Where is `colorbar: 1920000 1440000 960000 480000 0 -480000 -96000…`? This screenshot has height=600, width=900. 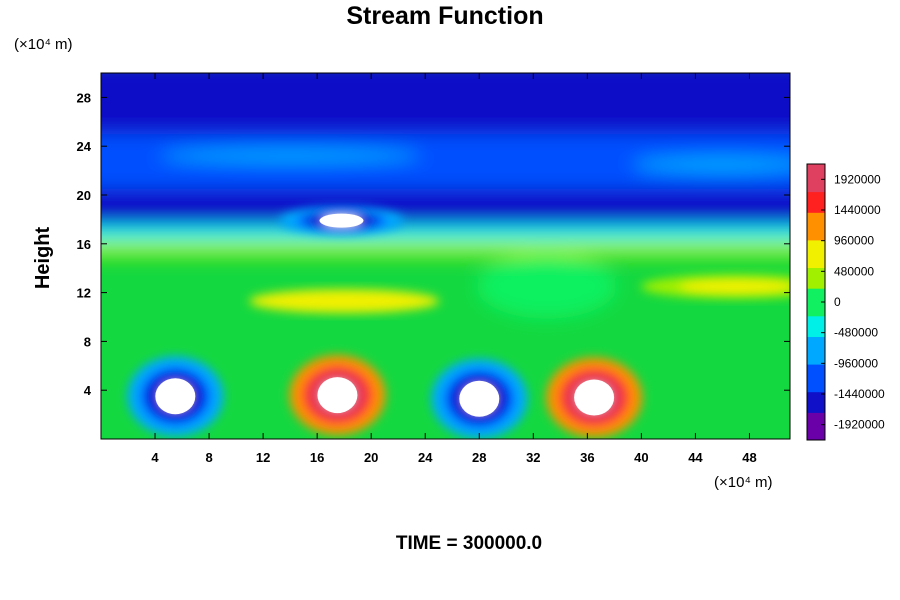
colorbar: 1920000 1440000 960000 480000 0 -480000 -96000… is located at coordinates (845, 302).